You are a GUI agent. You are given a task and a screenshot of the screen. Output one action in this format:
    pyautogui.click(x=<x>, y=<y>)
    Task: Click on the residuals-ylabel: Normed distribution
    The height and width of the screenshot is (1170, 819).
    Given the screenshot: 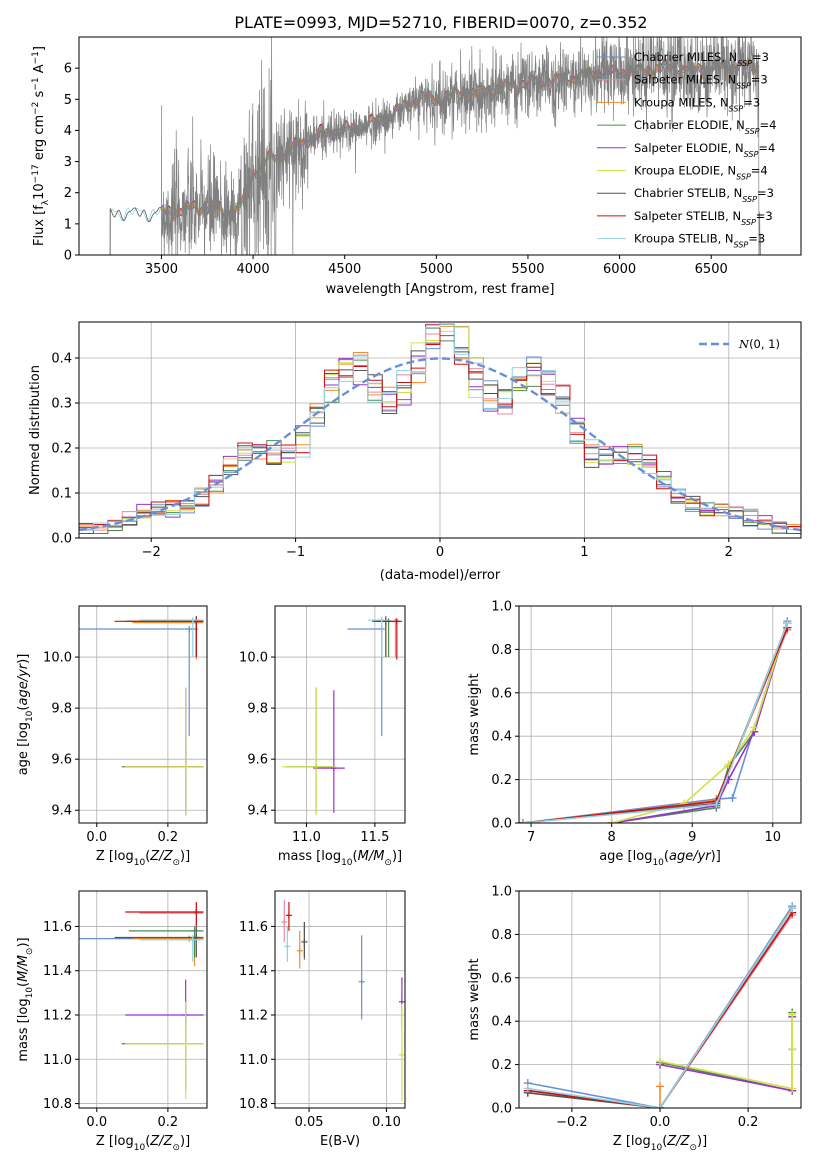 What is the action you would take?
    pyautogui.click(x=35, y=430)
    